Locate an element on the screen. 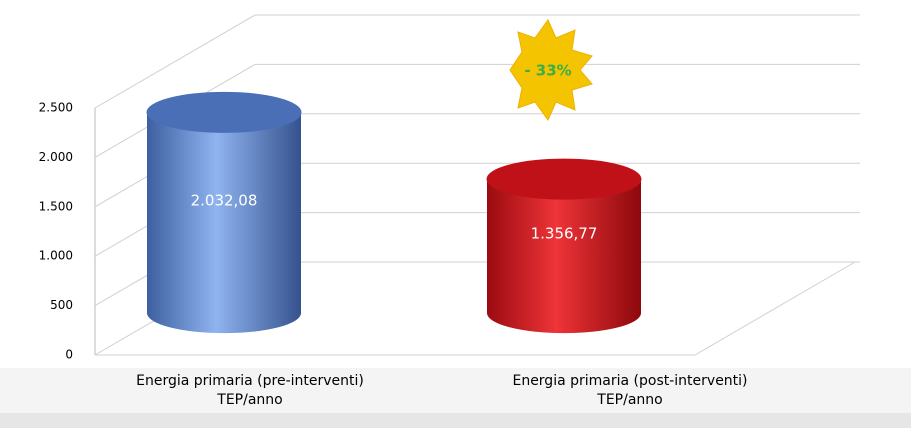 The image size is (911, 428). x-tick-label: Energia primaria (post-interventi) is located at coordinates (629, 381).